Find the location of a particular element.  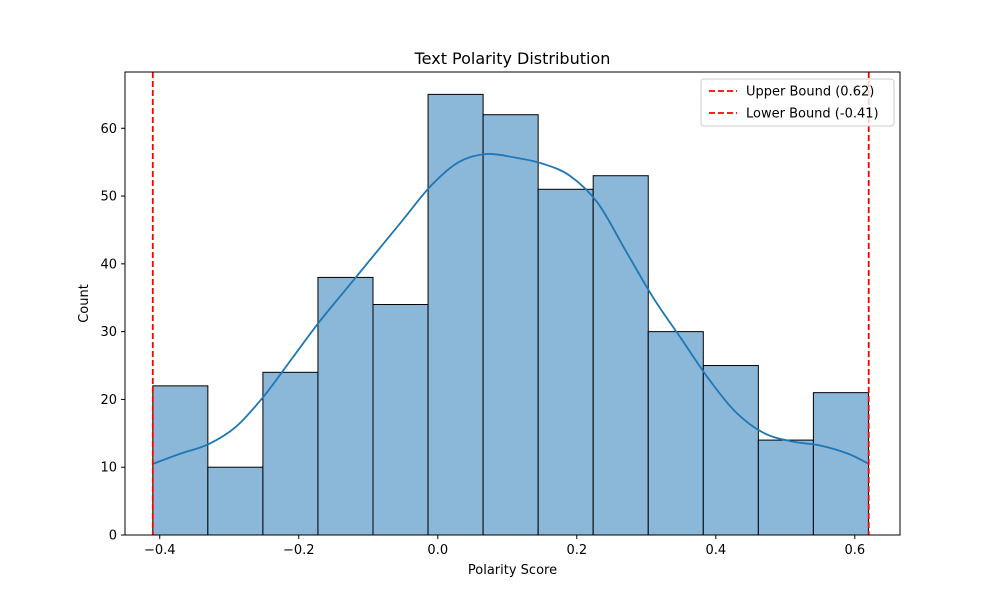

y-axis-ticks: 0 10 20 30 40 50 60 is located at coordinates (112, 333).